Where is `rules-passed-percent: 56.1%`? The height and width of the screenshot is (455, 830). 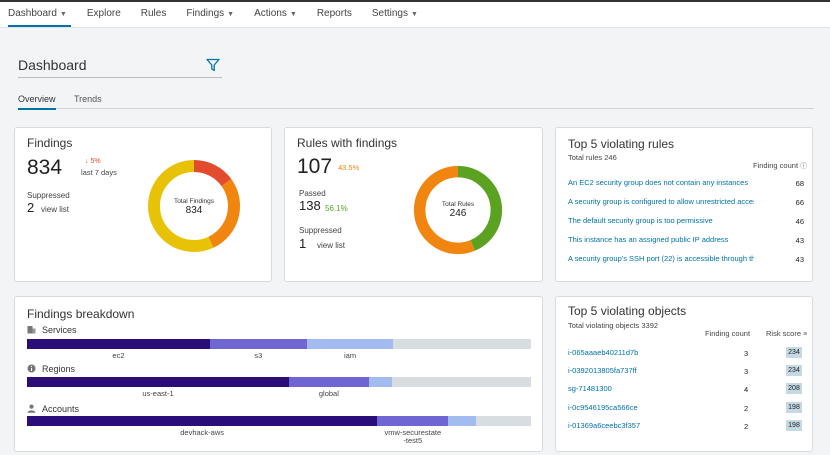 rules-passed-percent: 56.1% is located at coordinates (336, 208).